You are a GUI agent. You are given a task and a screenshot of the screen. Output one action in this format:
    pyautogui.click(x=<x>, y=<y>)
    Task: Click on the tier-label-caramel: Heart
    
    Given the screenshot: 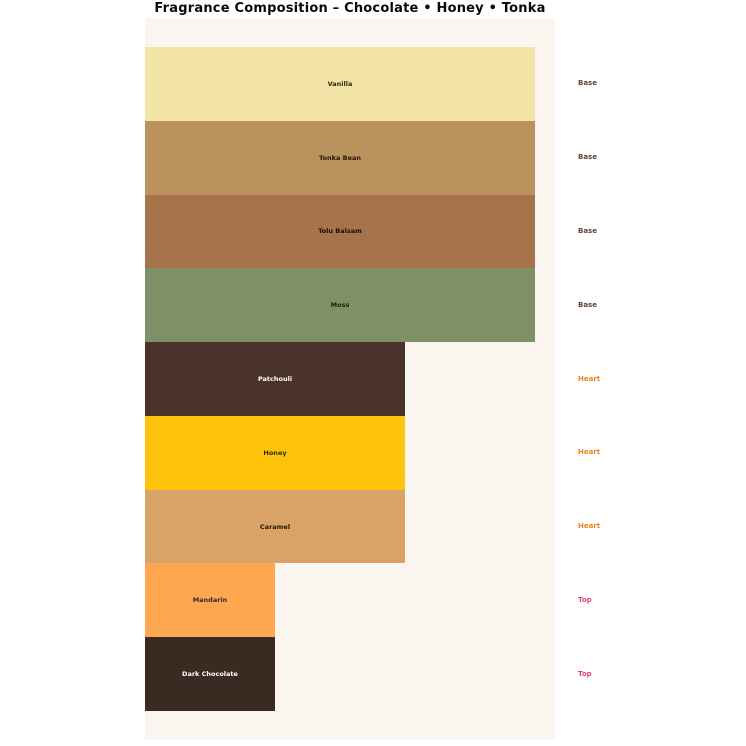 What is the action you would take?
    pyautogui.click(x=589, y=526)
    